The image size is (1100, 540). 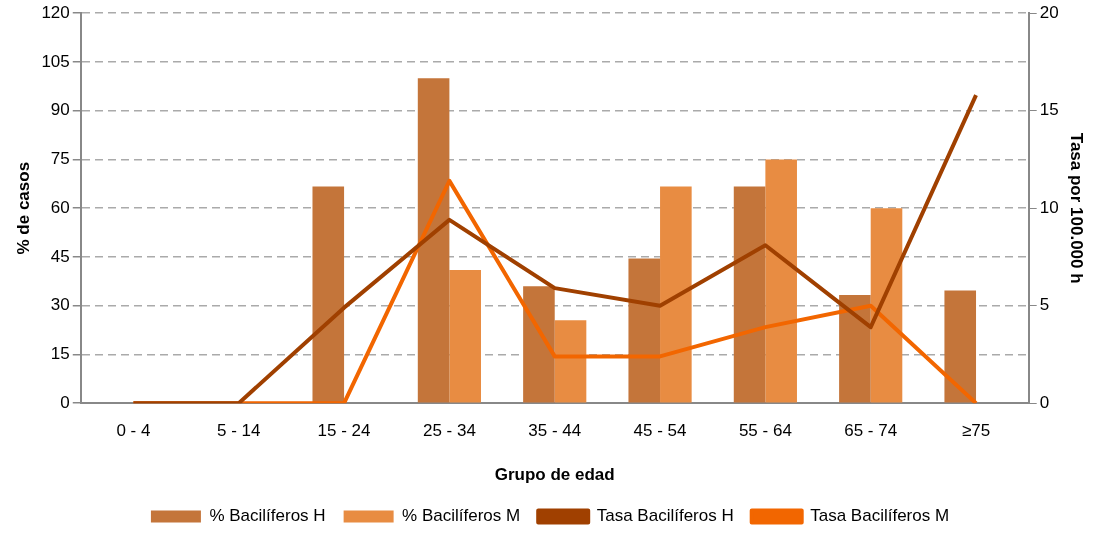 I want to click on x-tick-label: 5 - 14, so click(x=239, y=431).